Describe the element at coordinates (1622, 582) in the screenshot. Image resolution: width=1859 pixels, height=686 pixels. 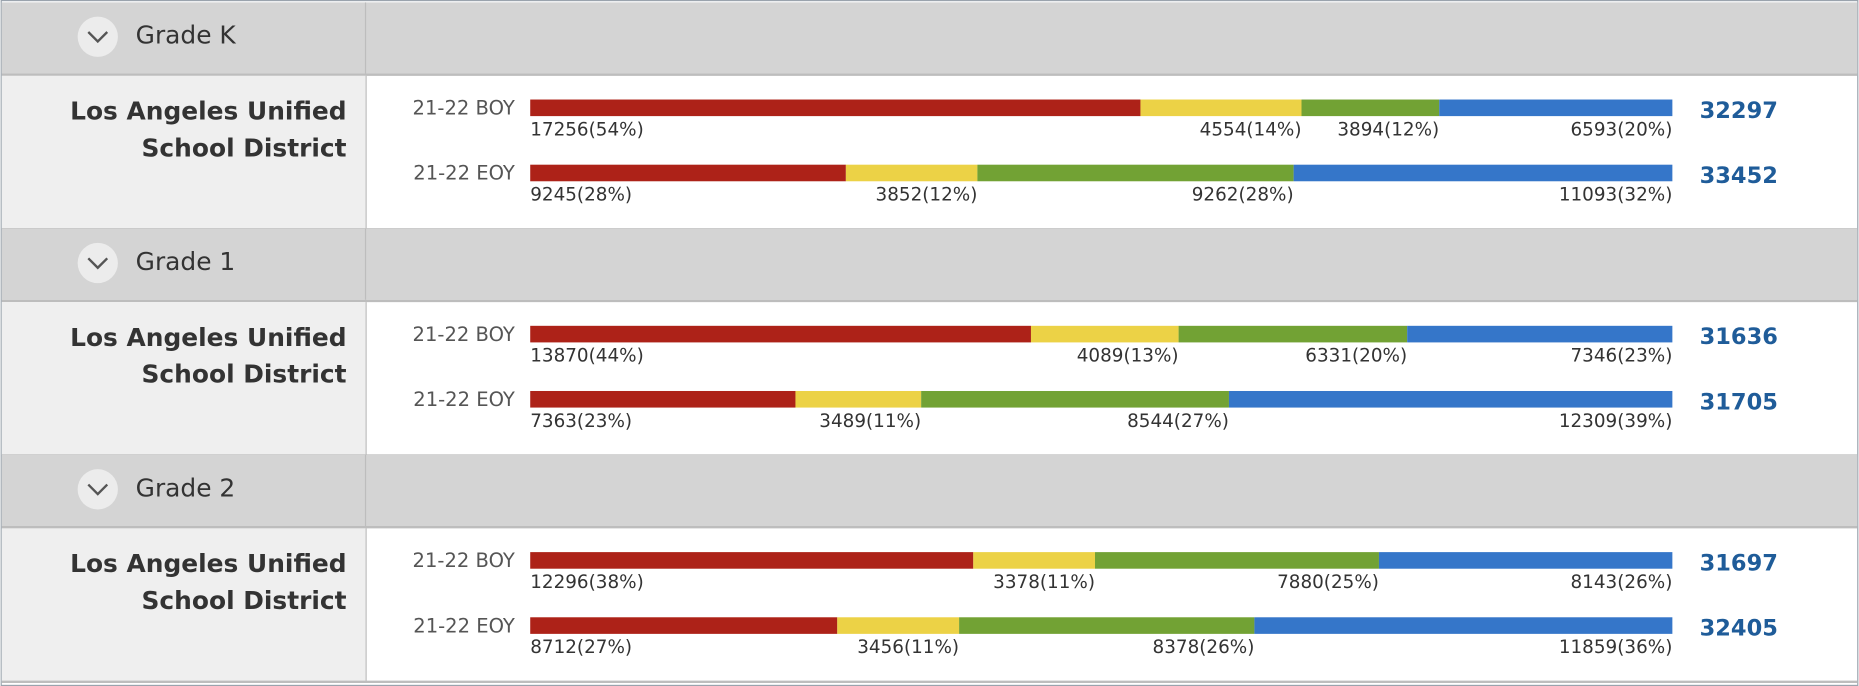
I see `segment-label: 8143(26%)` at that location.